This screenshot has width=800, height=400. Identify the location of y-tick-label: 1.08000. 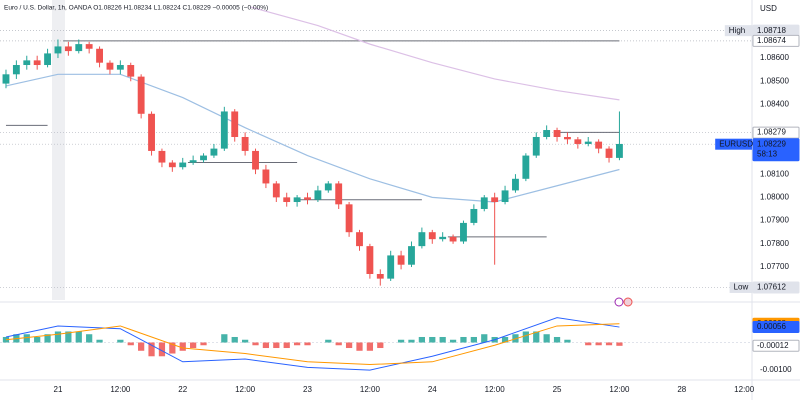
(774, 196).